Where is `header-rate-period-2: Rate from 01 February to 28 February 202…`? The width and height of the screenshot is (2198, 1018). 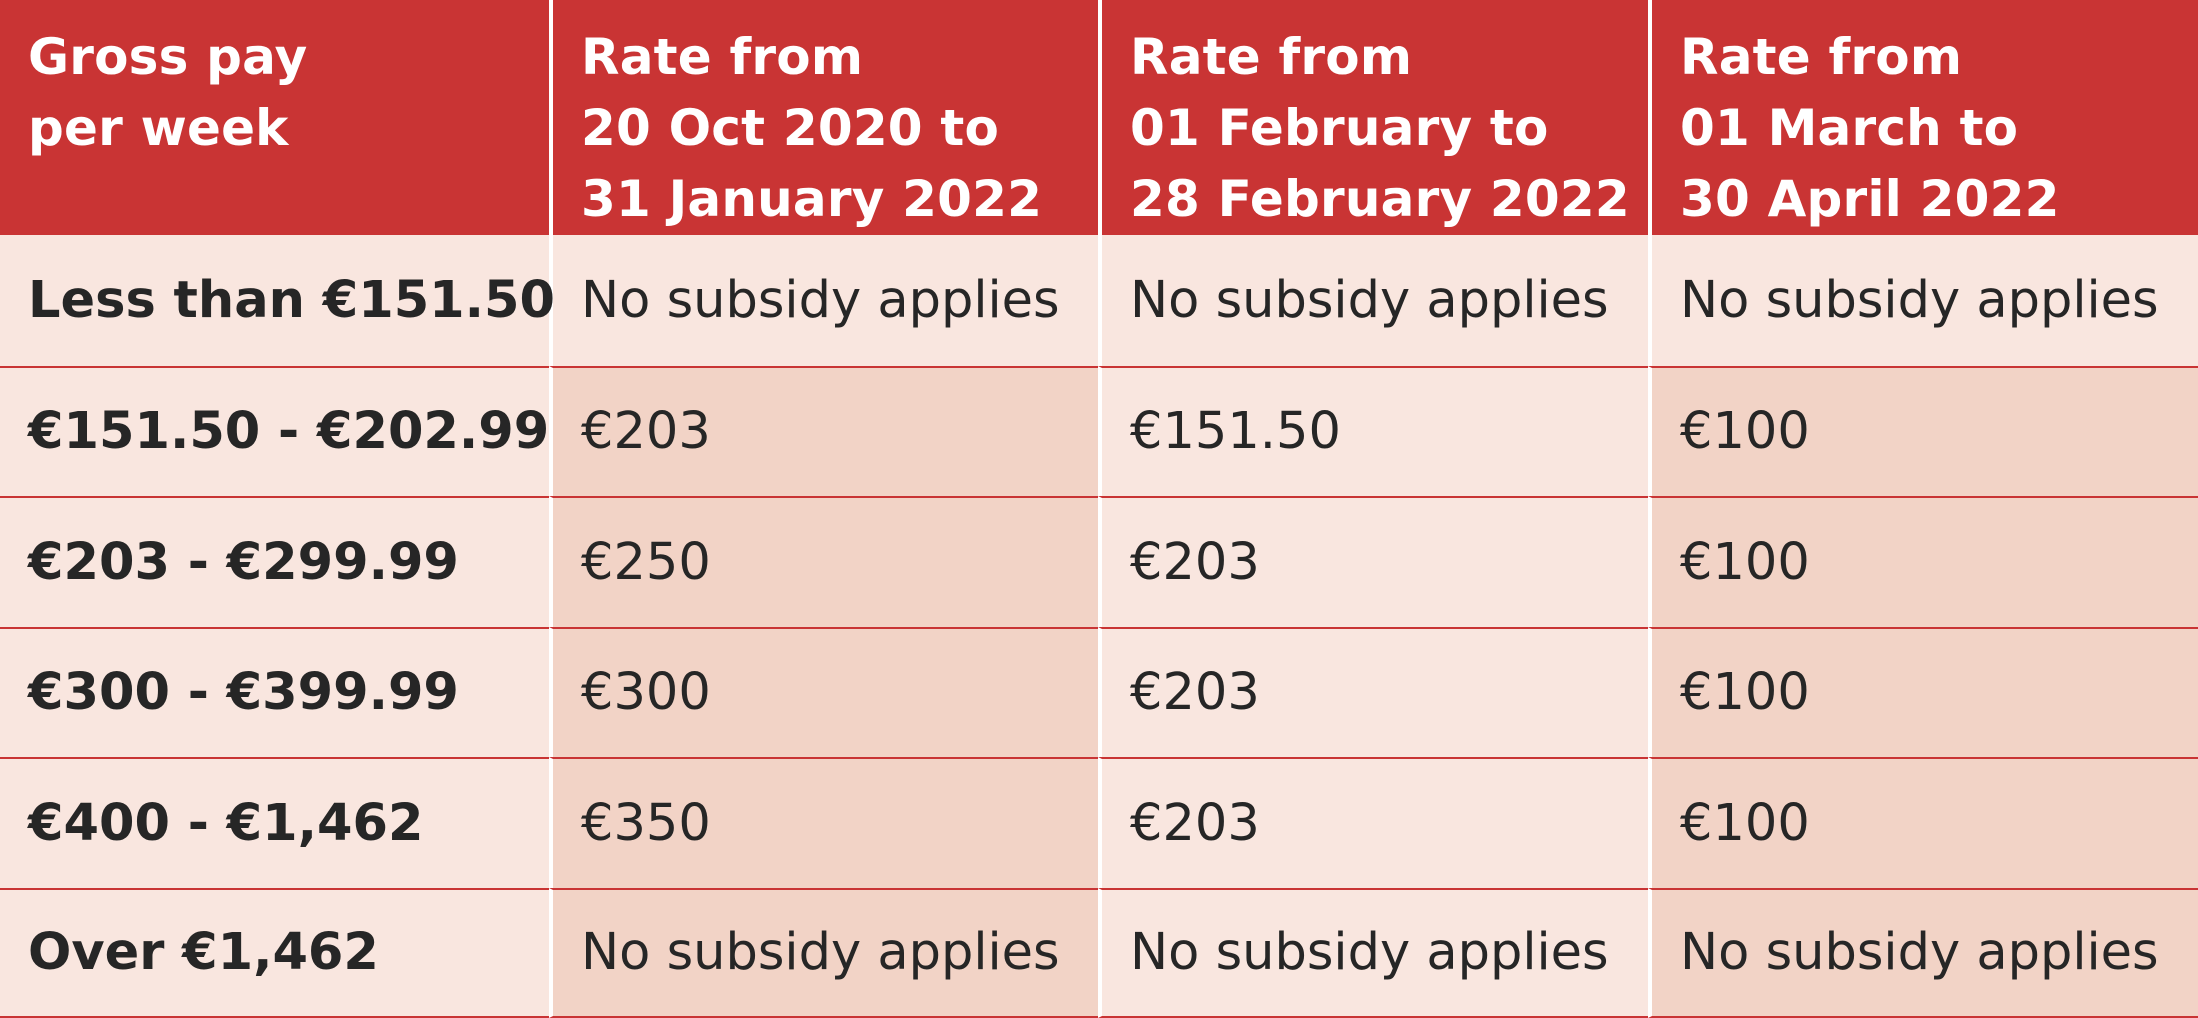 header-rate-period-2: Rate from 01 February to 28 February 202… is located at coordinates (1373, 117).